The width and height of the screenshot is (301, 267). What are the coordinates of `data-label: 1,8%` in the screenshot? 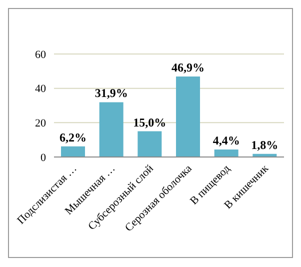 It's located at (264, 145).